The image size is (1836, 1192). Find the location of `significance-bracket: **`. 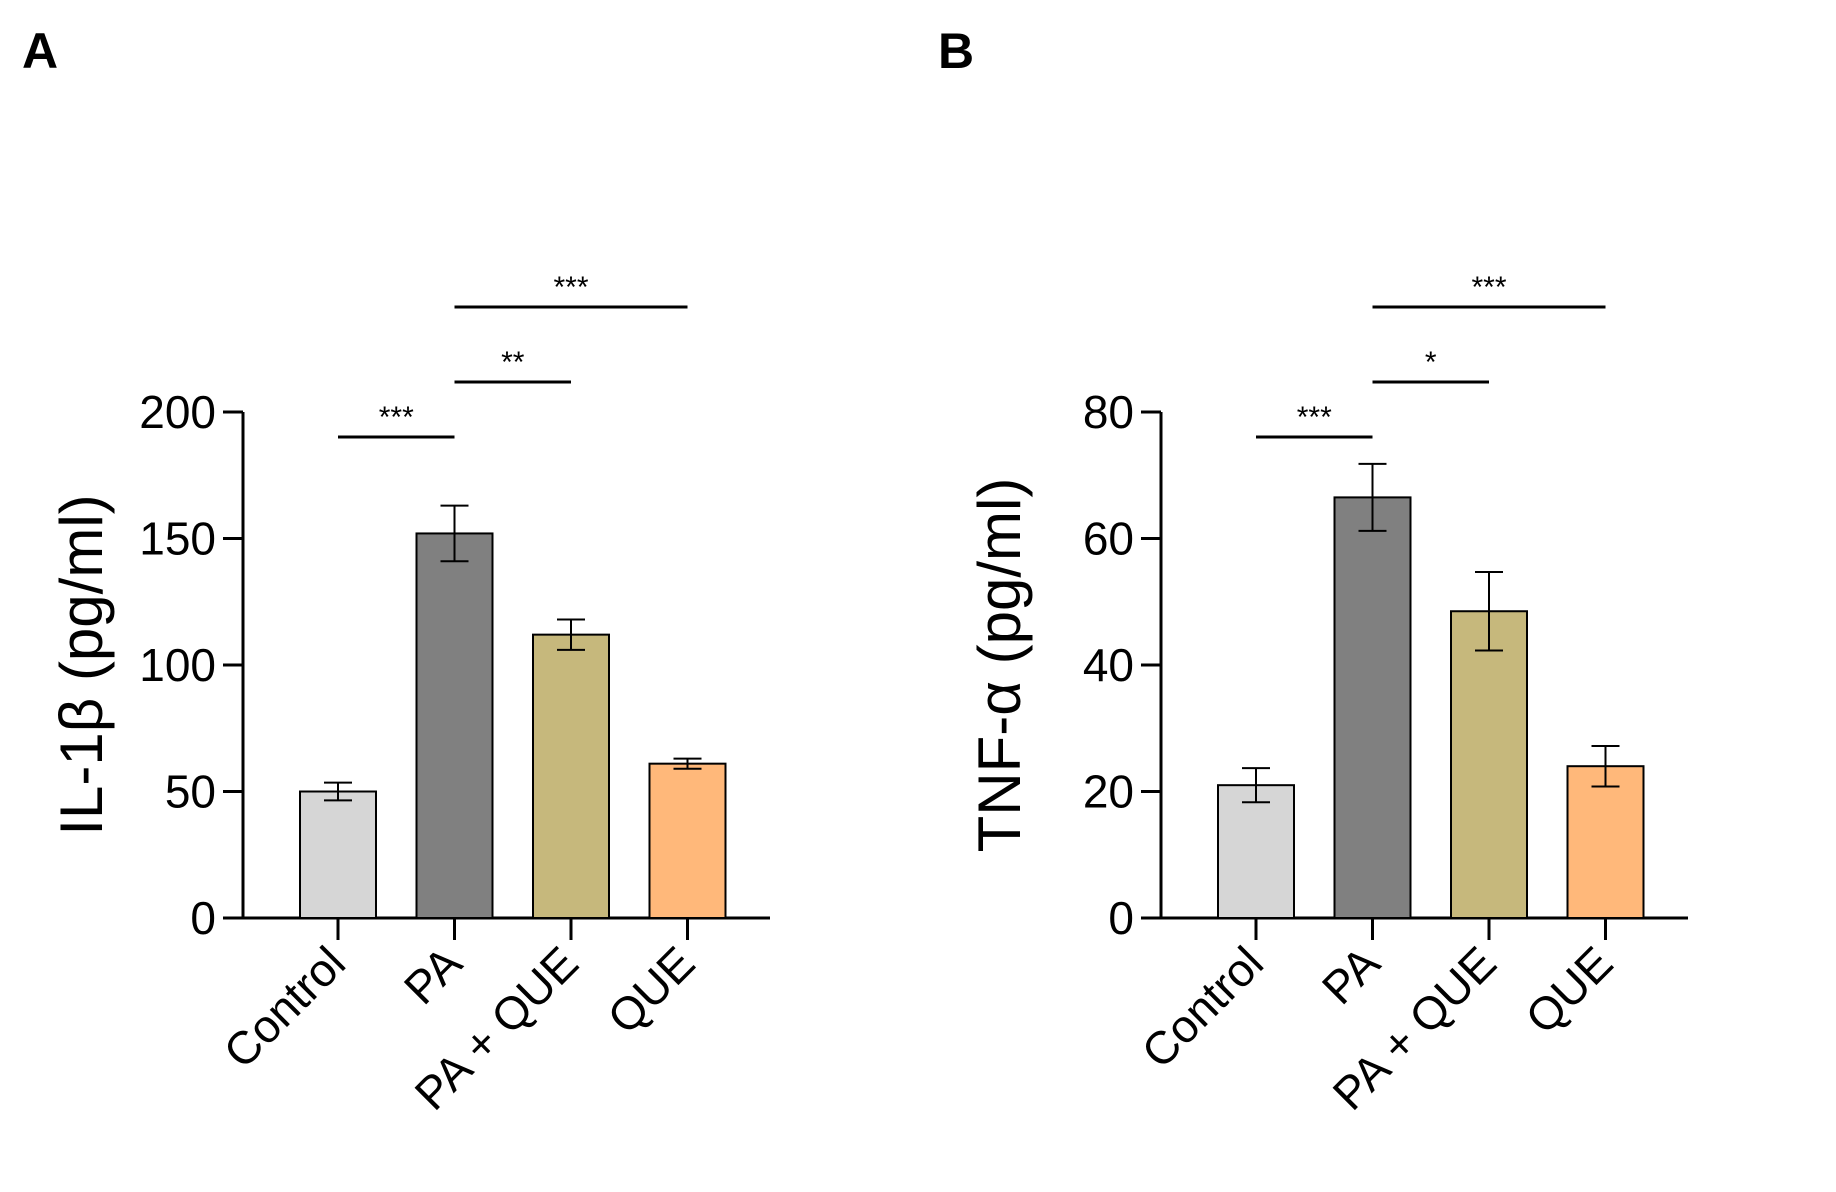

significance-bracket: ** is located at coordinates (512, 365).